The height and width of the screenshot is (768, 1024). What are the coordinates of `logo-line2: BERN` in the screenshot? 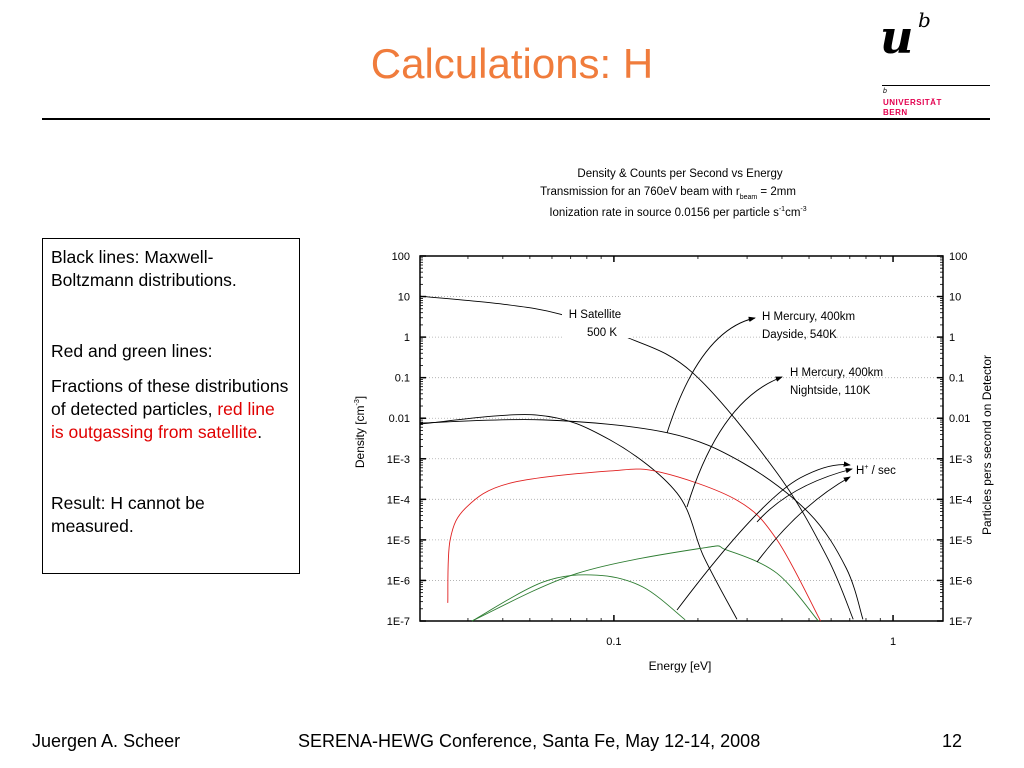 It's located at (895, 112).